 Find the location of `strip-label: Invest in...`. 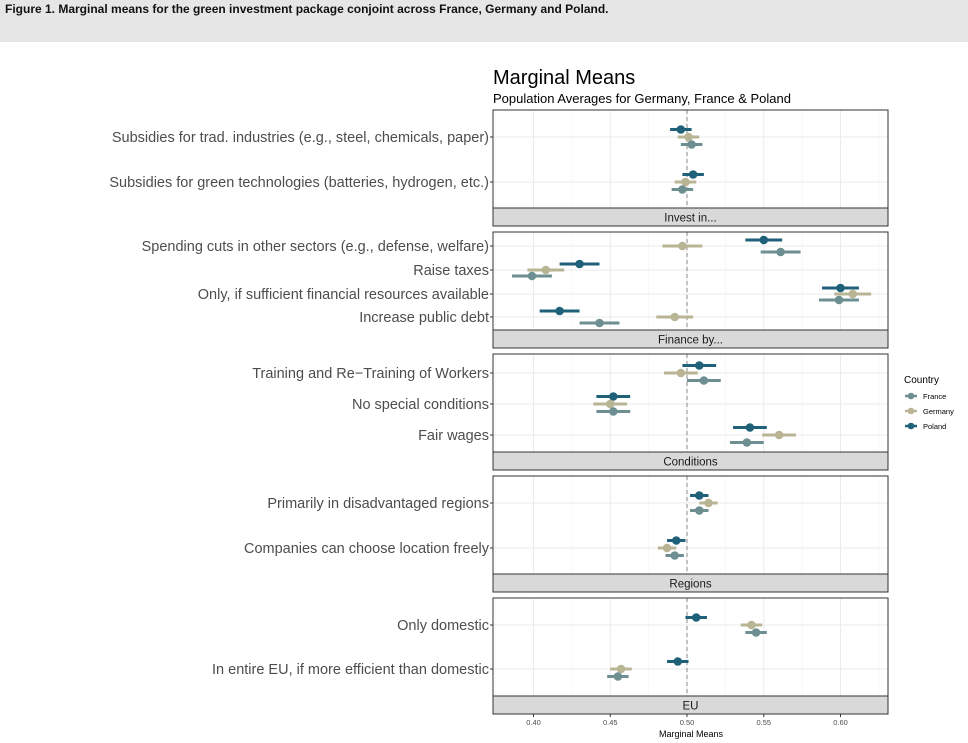

strip-label: Invest in... is located at coordinates (690, 219).